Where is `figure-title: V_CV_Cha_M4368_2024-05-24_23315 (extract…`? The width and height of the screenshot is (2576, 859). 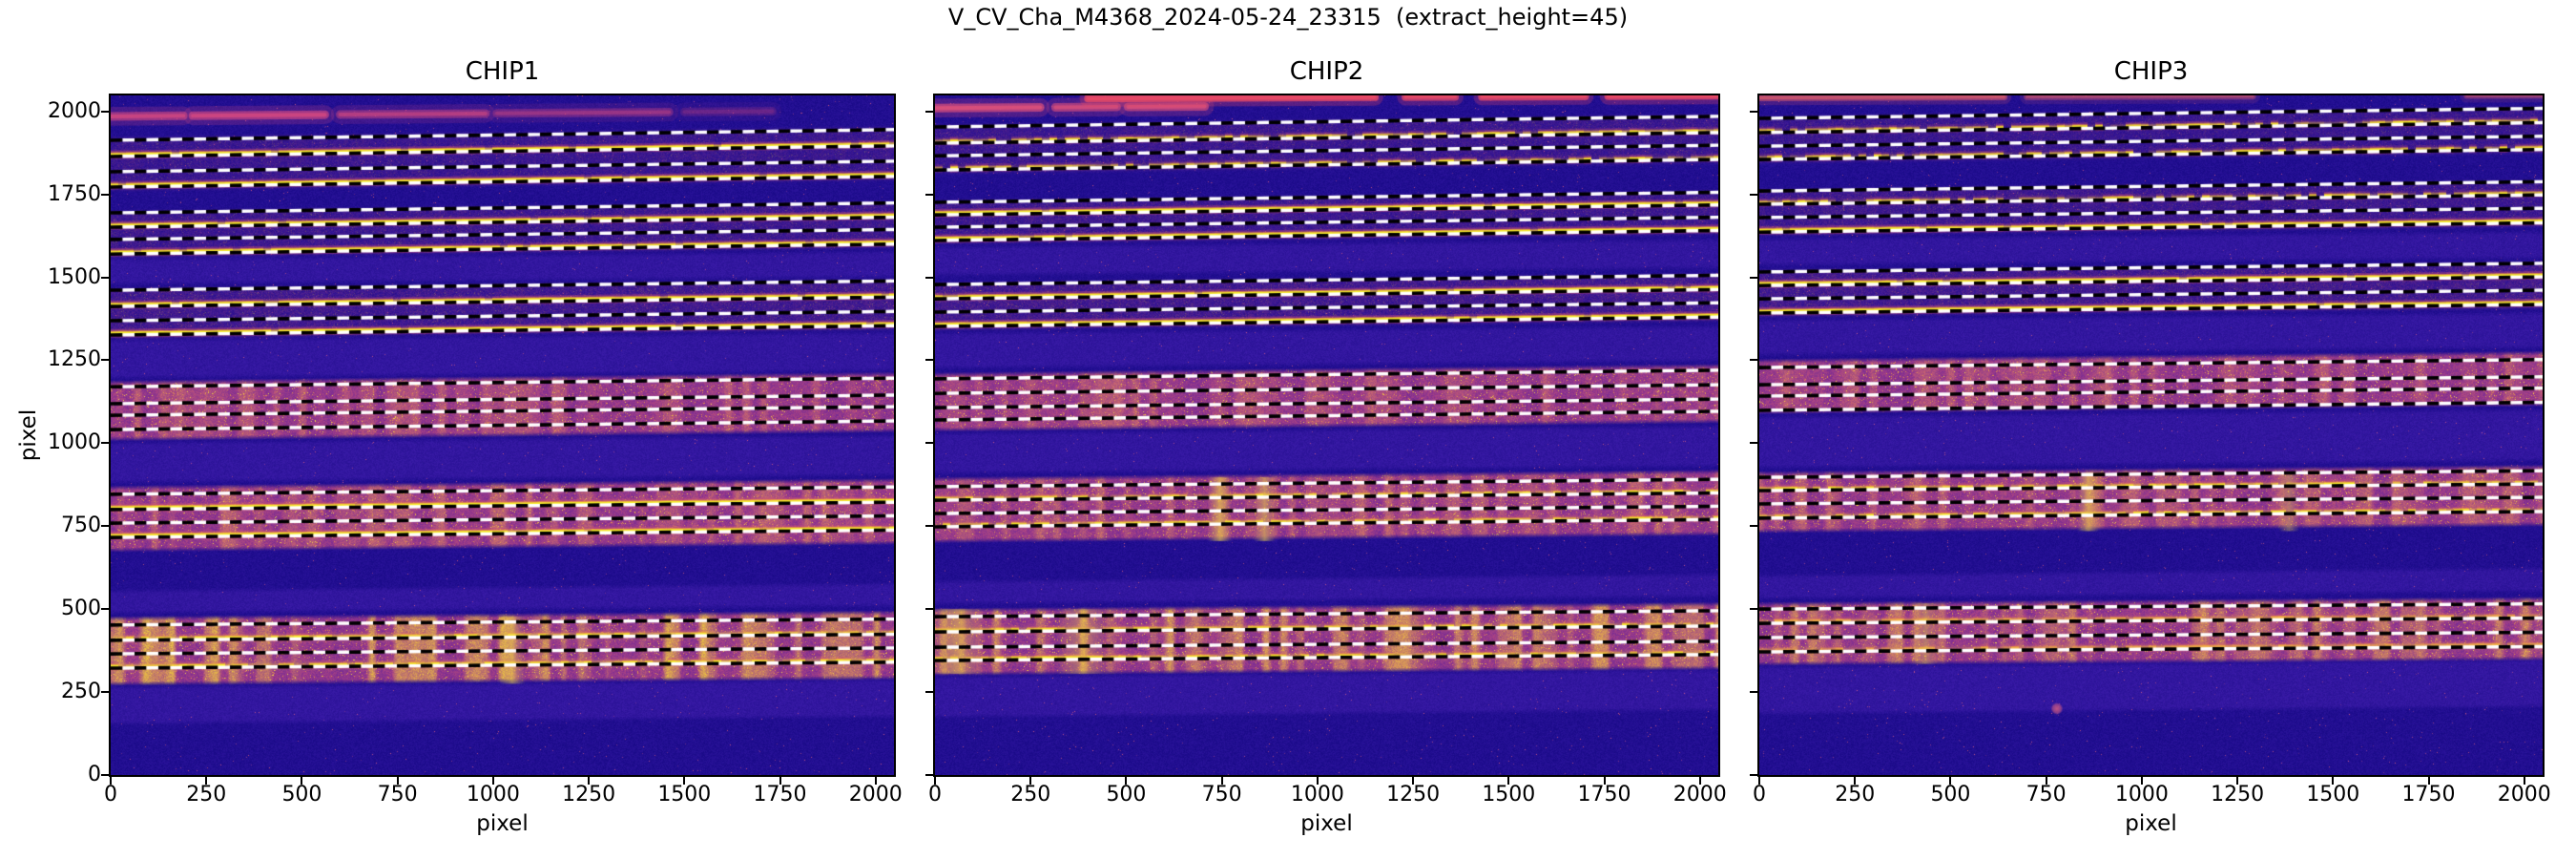 figure-title: V_CV_Cha_M4368_2024-05-24_23315 (extract… is located at coordinates (1288, 17).